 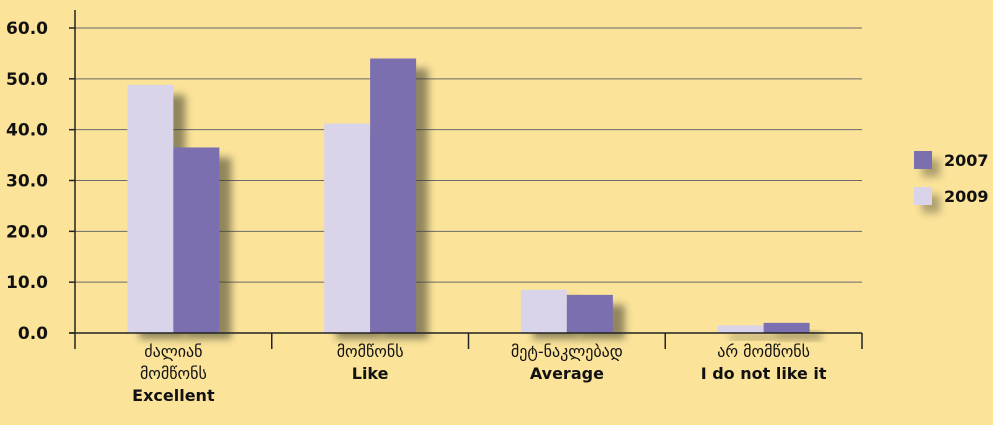 I want to click on category-label: ძალიან, so click(x=173, y=351).